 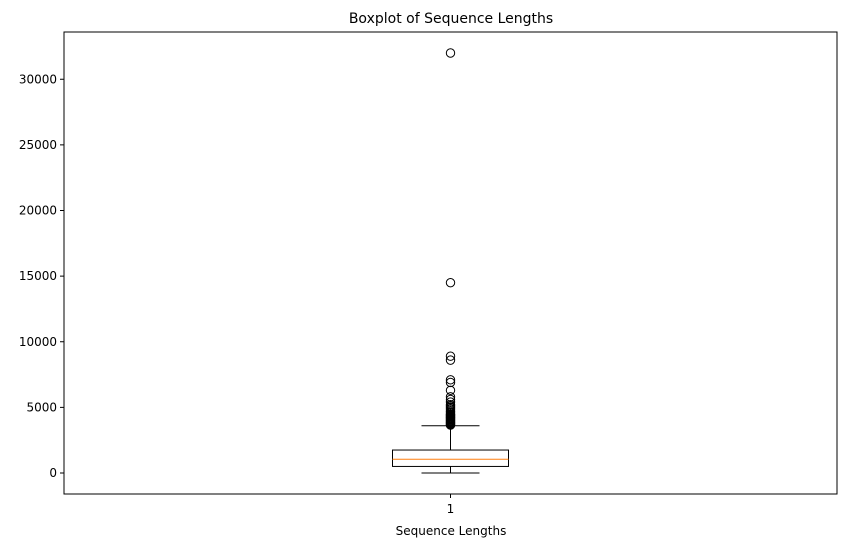 I want to click on y-tick-label: 0, so click(x=53, y=473).